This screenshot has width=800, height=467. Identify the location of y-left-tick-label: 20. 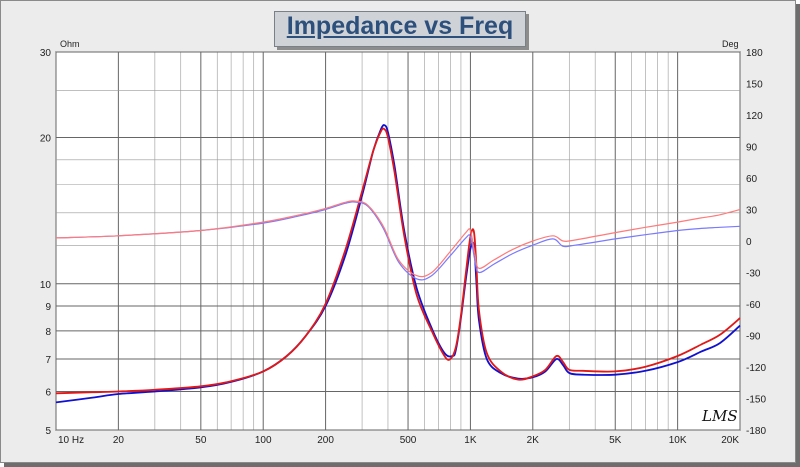
(46, 139).